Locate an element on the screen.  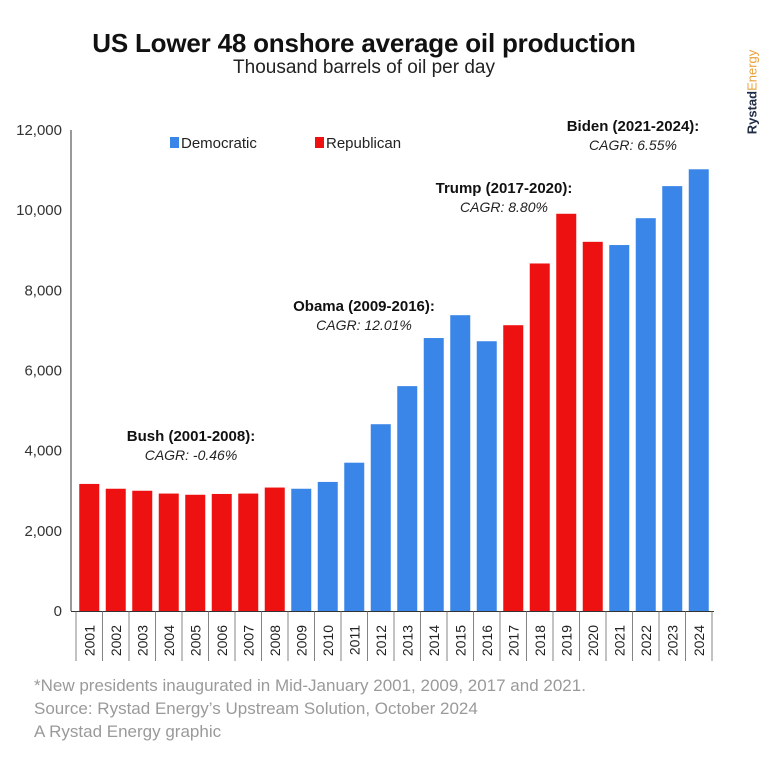
x-tick-label: 2009 is located at coordinates (301, 640).